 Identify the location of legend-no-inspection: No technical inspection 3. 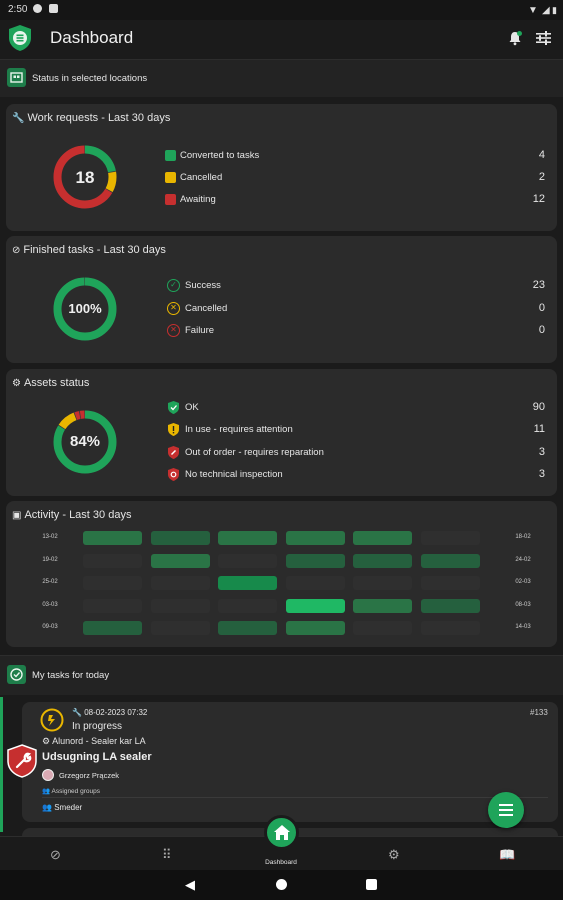
(355, 475).